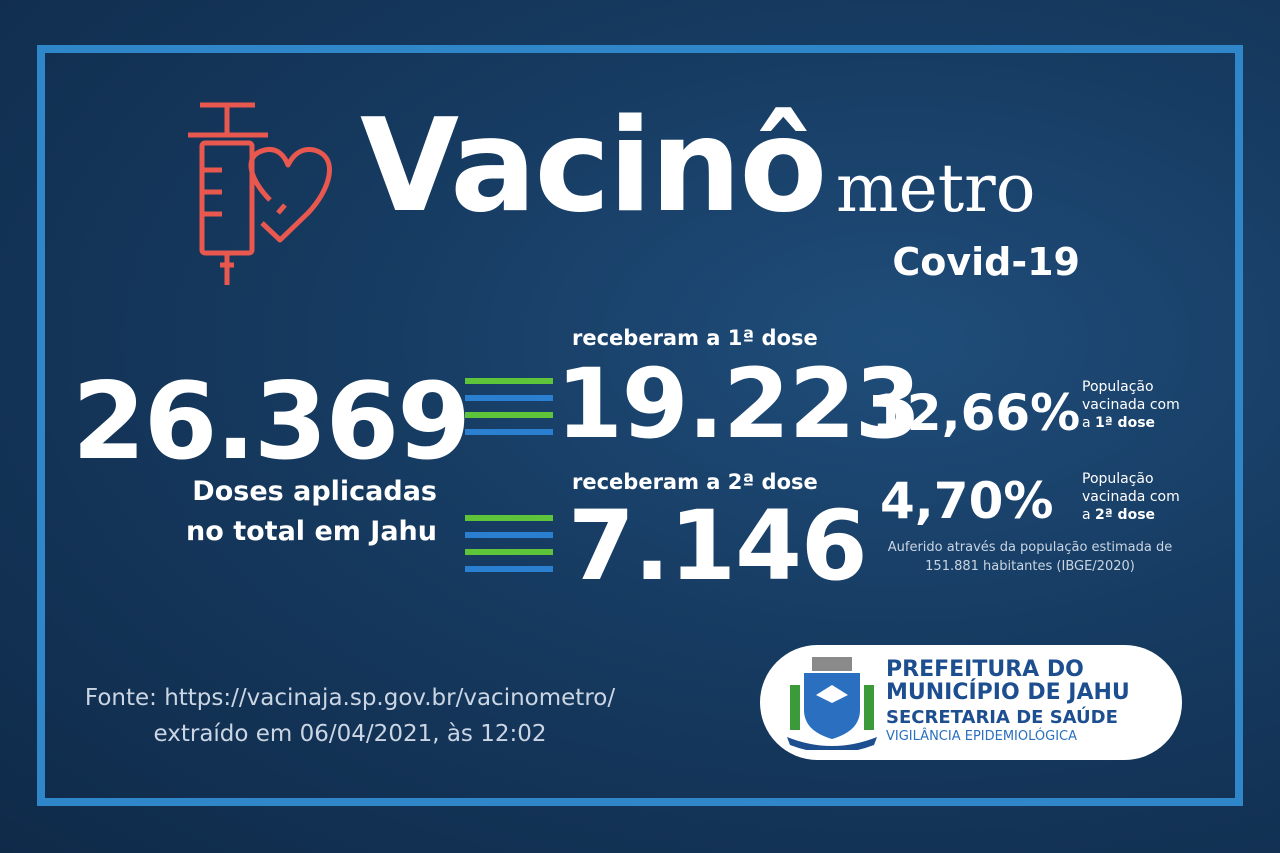 The image size is (1280, 853). I want to click on coat-of-arms, so click(832, 703).